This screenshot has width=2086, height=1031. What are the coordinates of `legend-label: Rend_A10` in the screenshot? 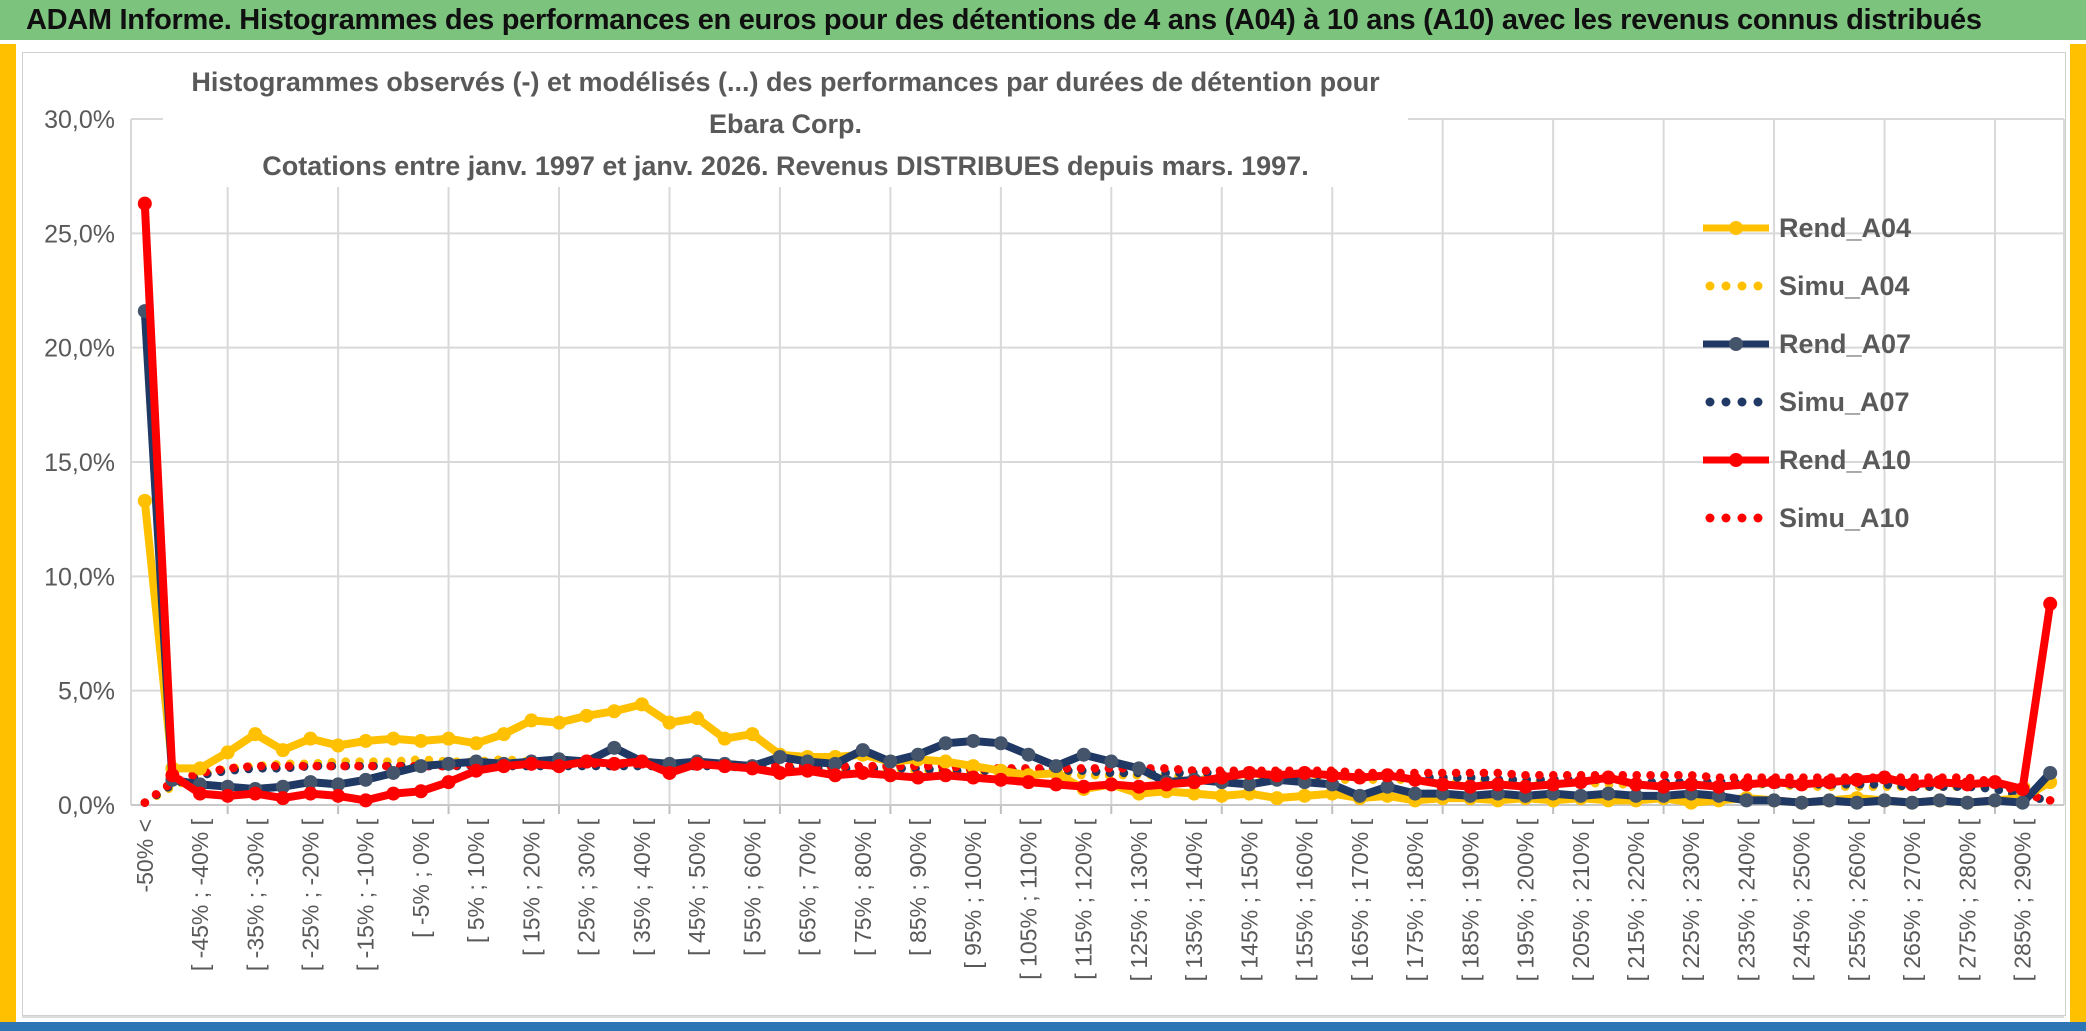 It's located at (1845, 459).